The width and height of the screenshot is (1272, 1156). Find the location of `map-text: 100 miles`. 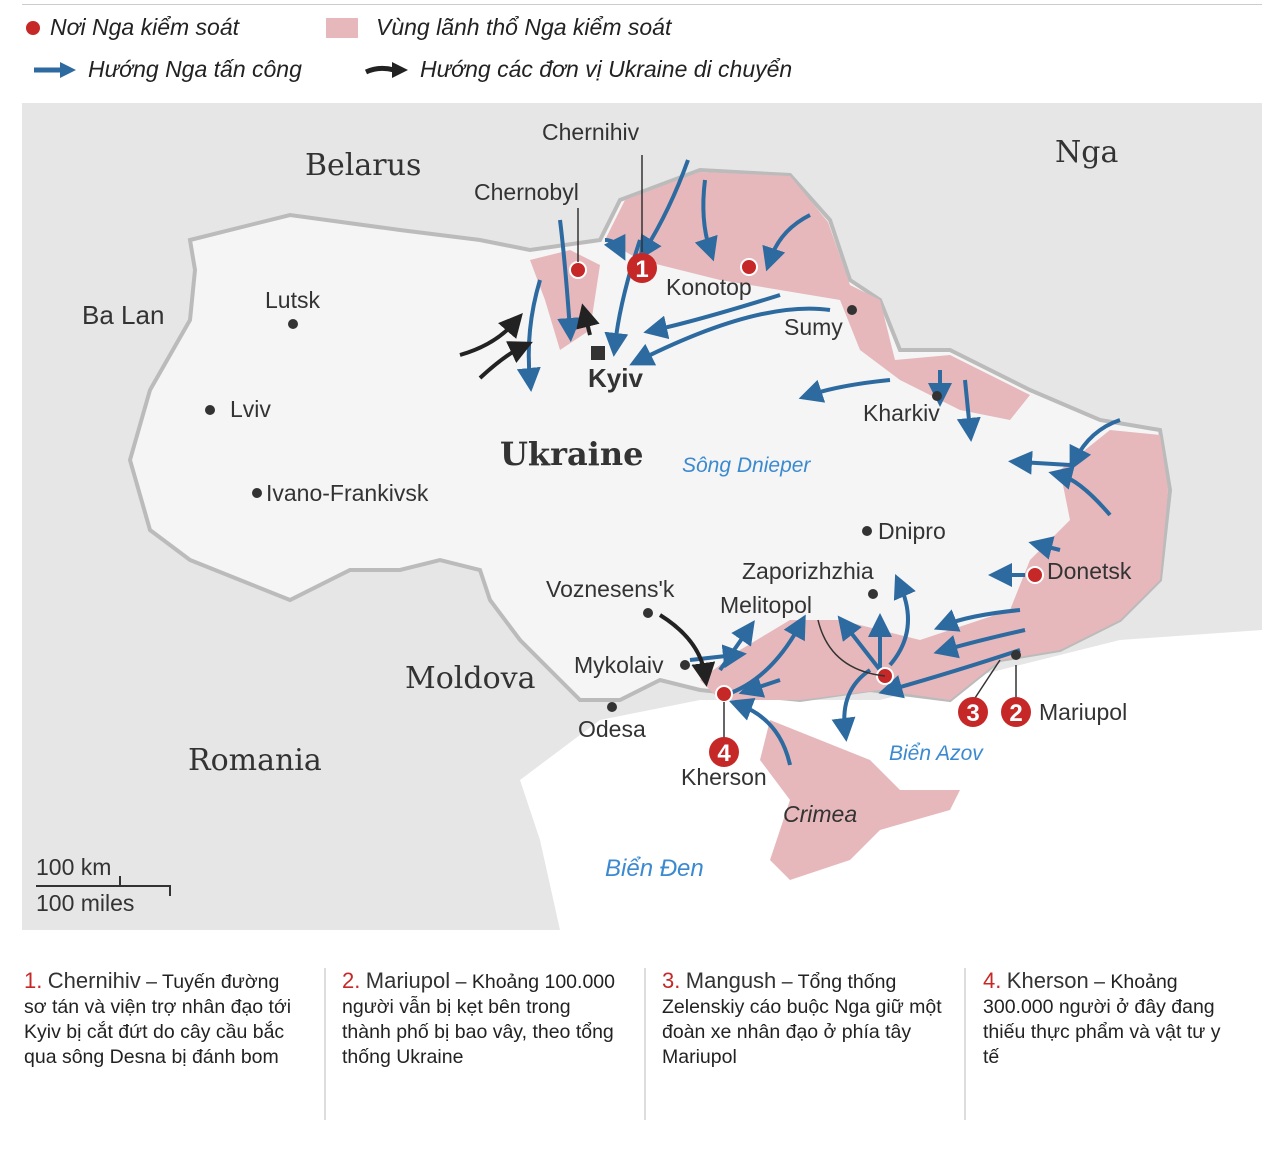

map-text: 100 miles is located at coordinates (85, 903).